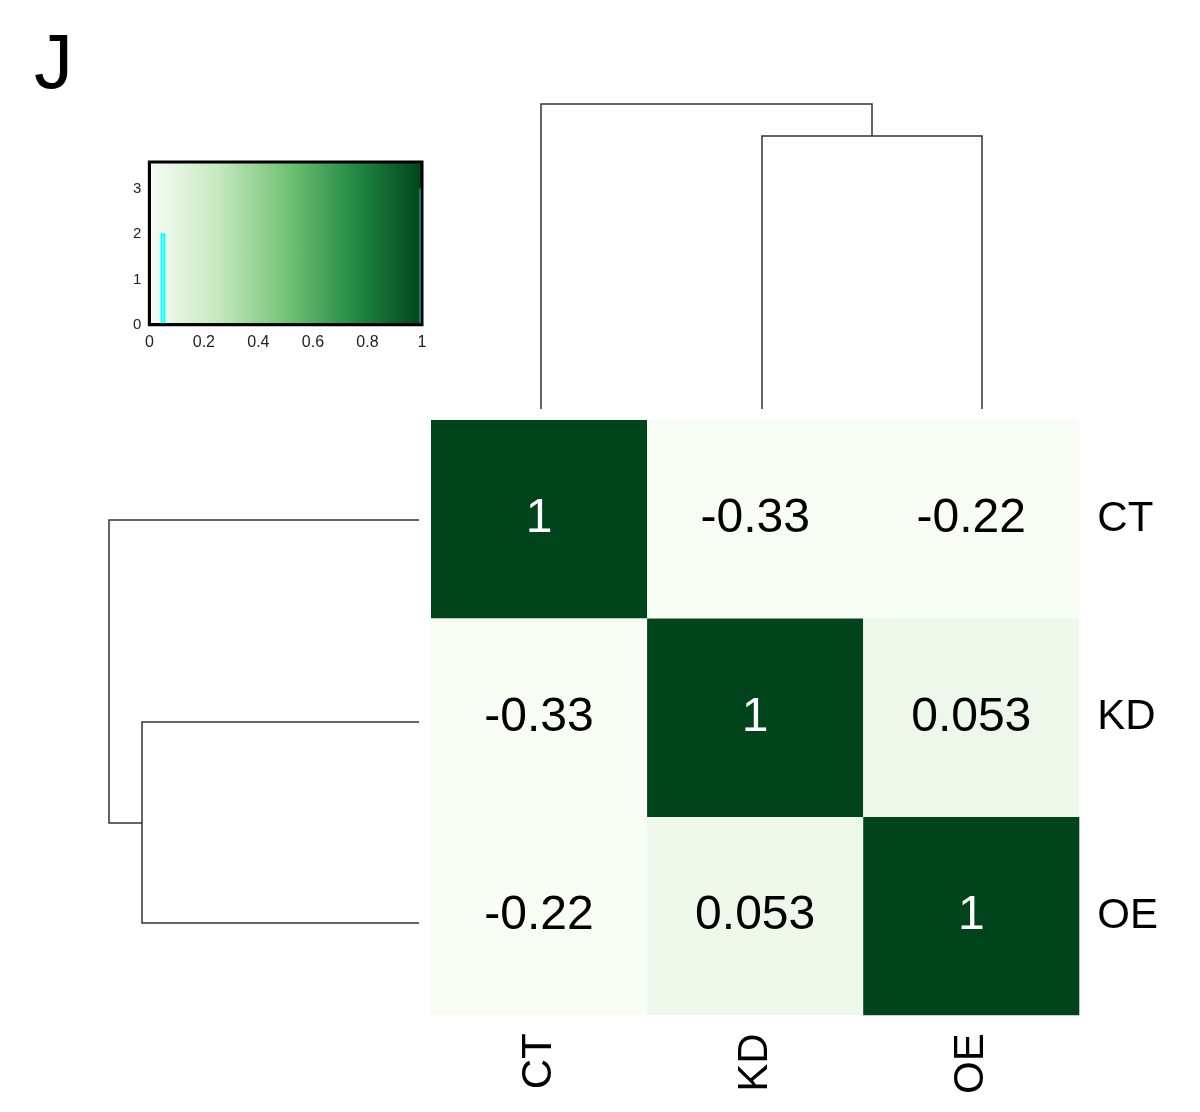  What do you see at coordinates (1125, 516) in the screenshot?
I see `y-tick-label: CT` at bounding box center [1125, 516].